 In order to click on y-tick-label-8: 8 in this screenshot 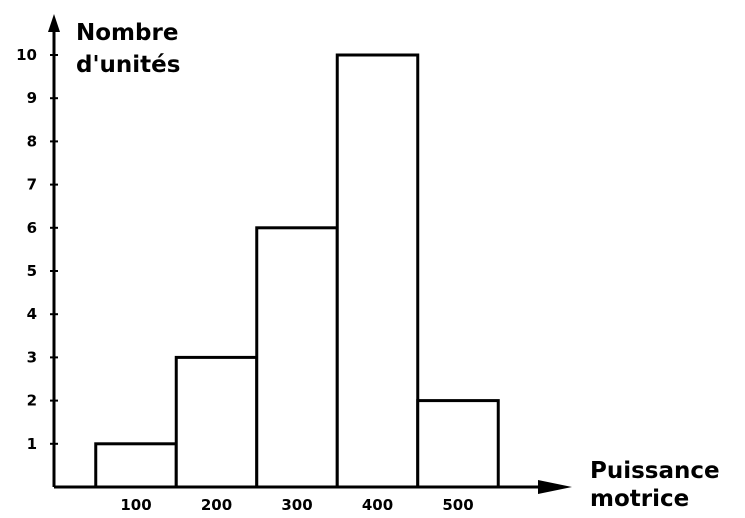, I will do `click(32, 141)`.